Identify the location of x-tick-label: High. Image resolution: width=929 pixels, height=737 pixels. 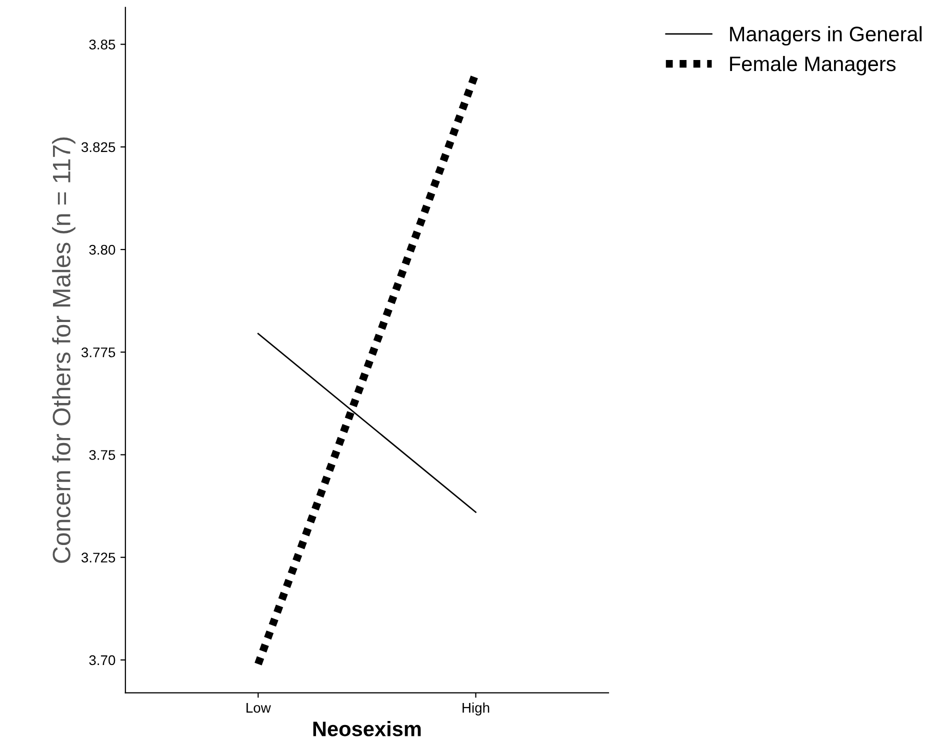
(476, 709).